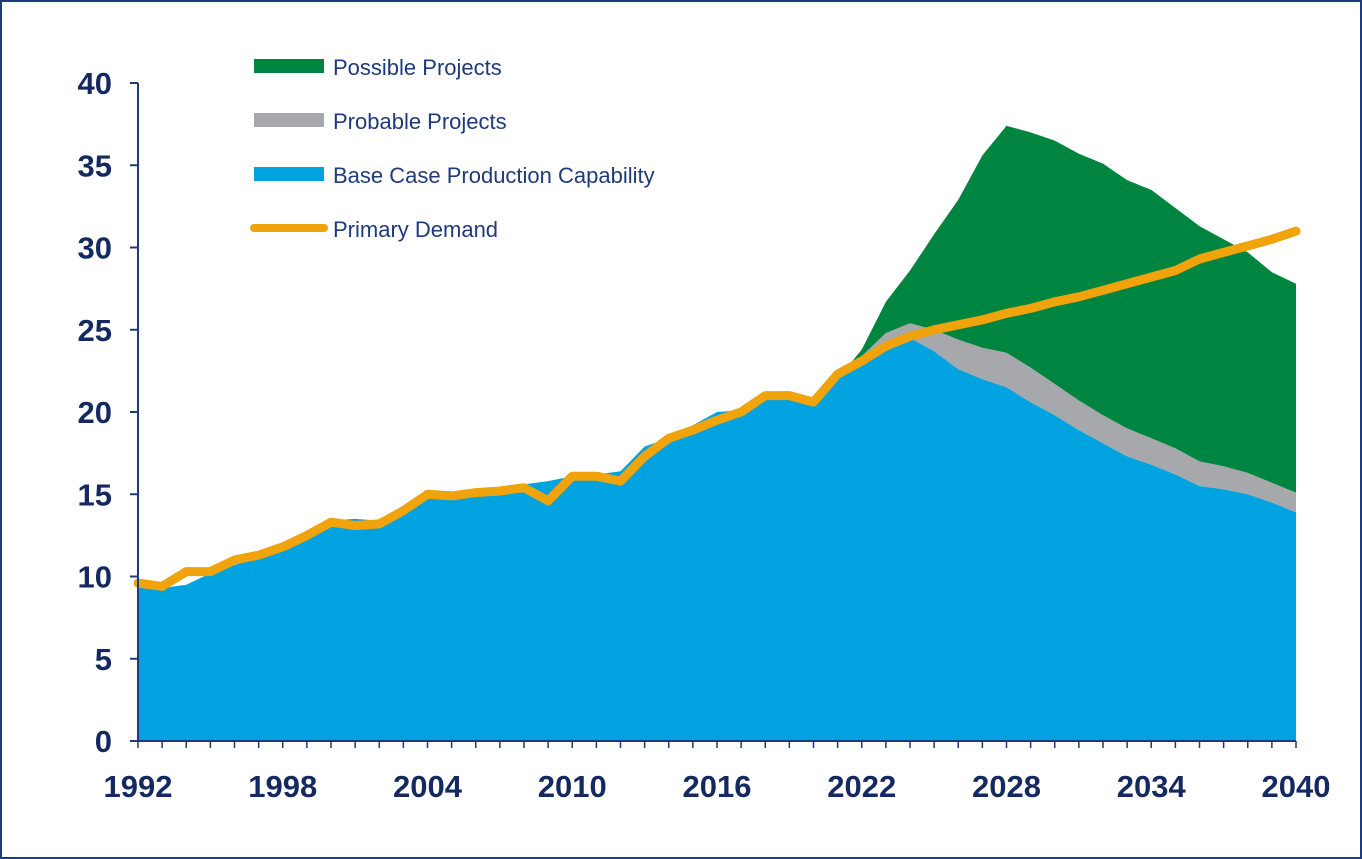 The width and height of the screenshot is (1362, 859). Describe the element at coordinates (282, 786) in the screenshot. I see `x-tick-label: 1998` at that location.